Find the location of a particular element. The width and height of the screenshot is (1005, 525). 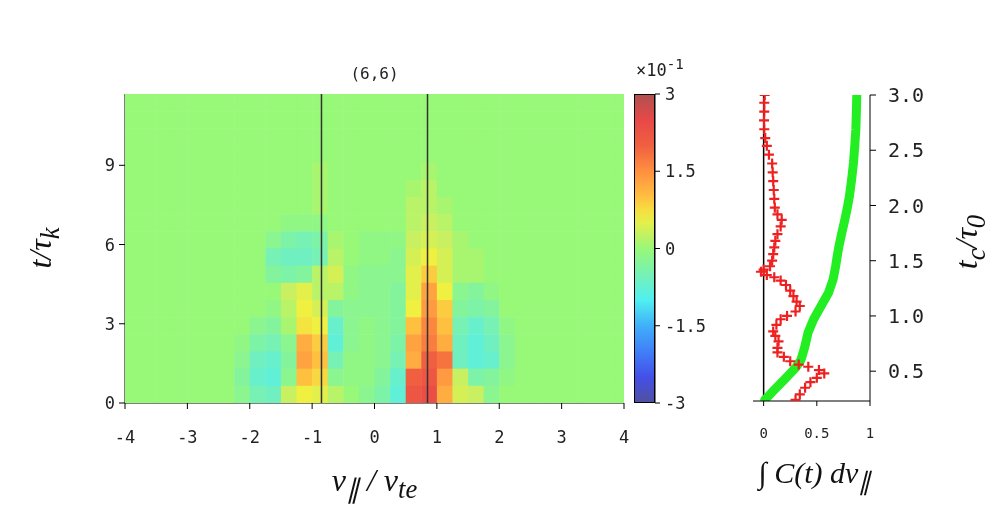

x-tick-label: -3 is located at coordinates (187, 437).